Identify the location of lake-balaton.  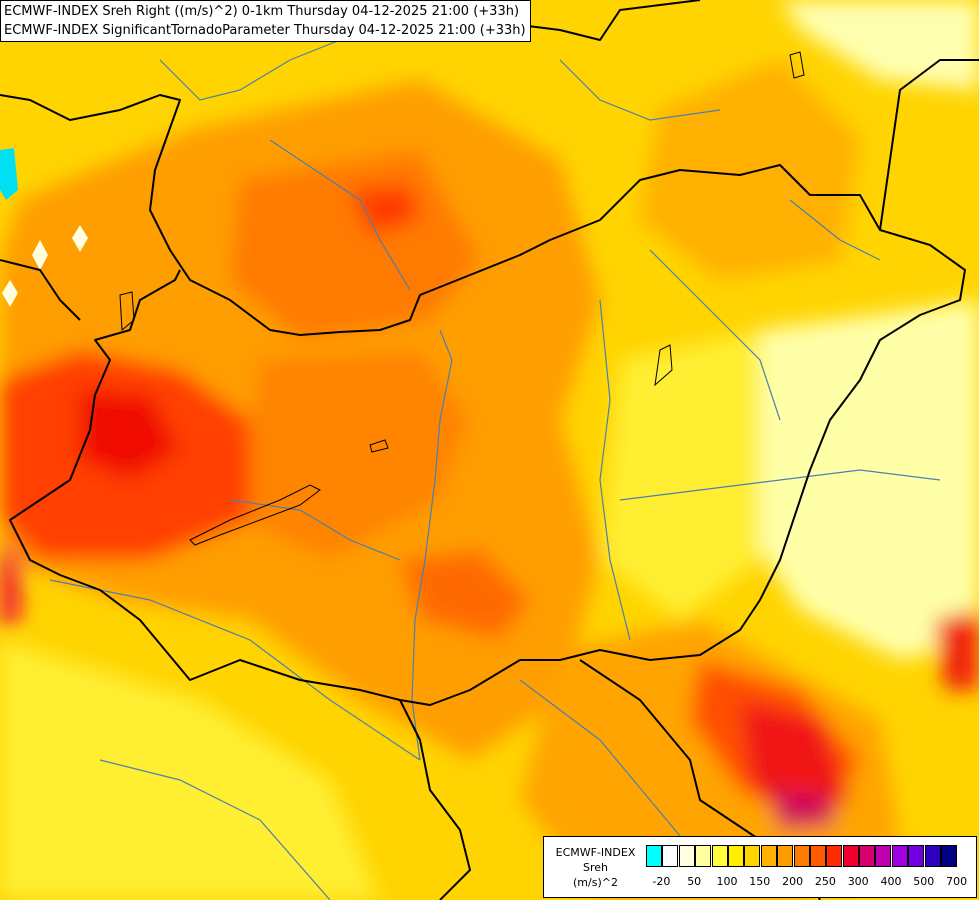
(255, 515).